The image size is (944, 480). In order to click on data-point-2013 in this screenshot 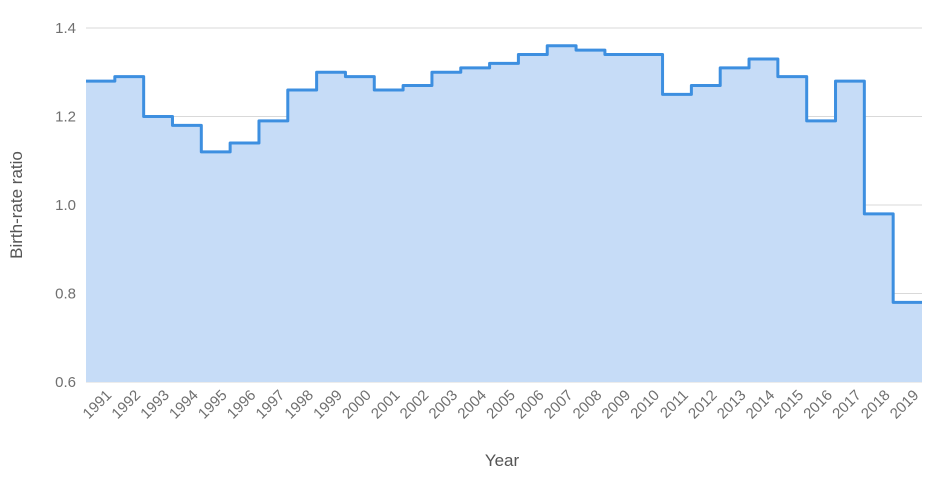, I will do `click(734, 68)`.